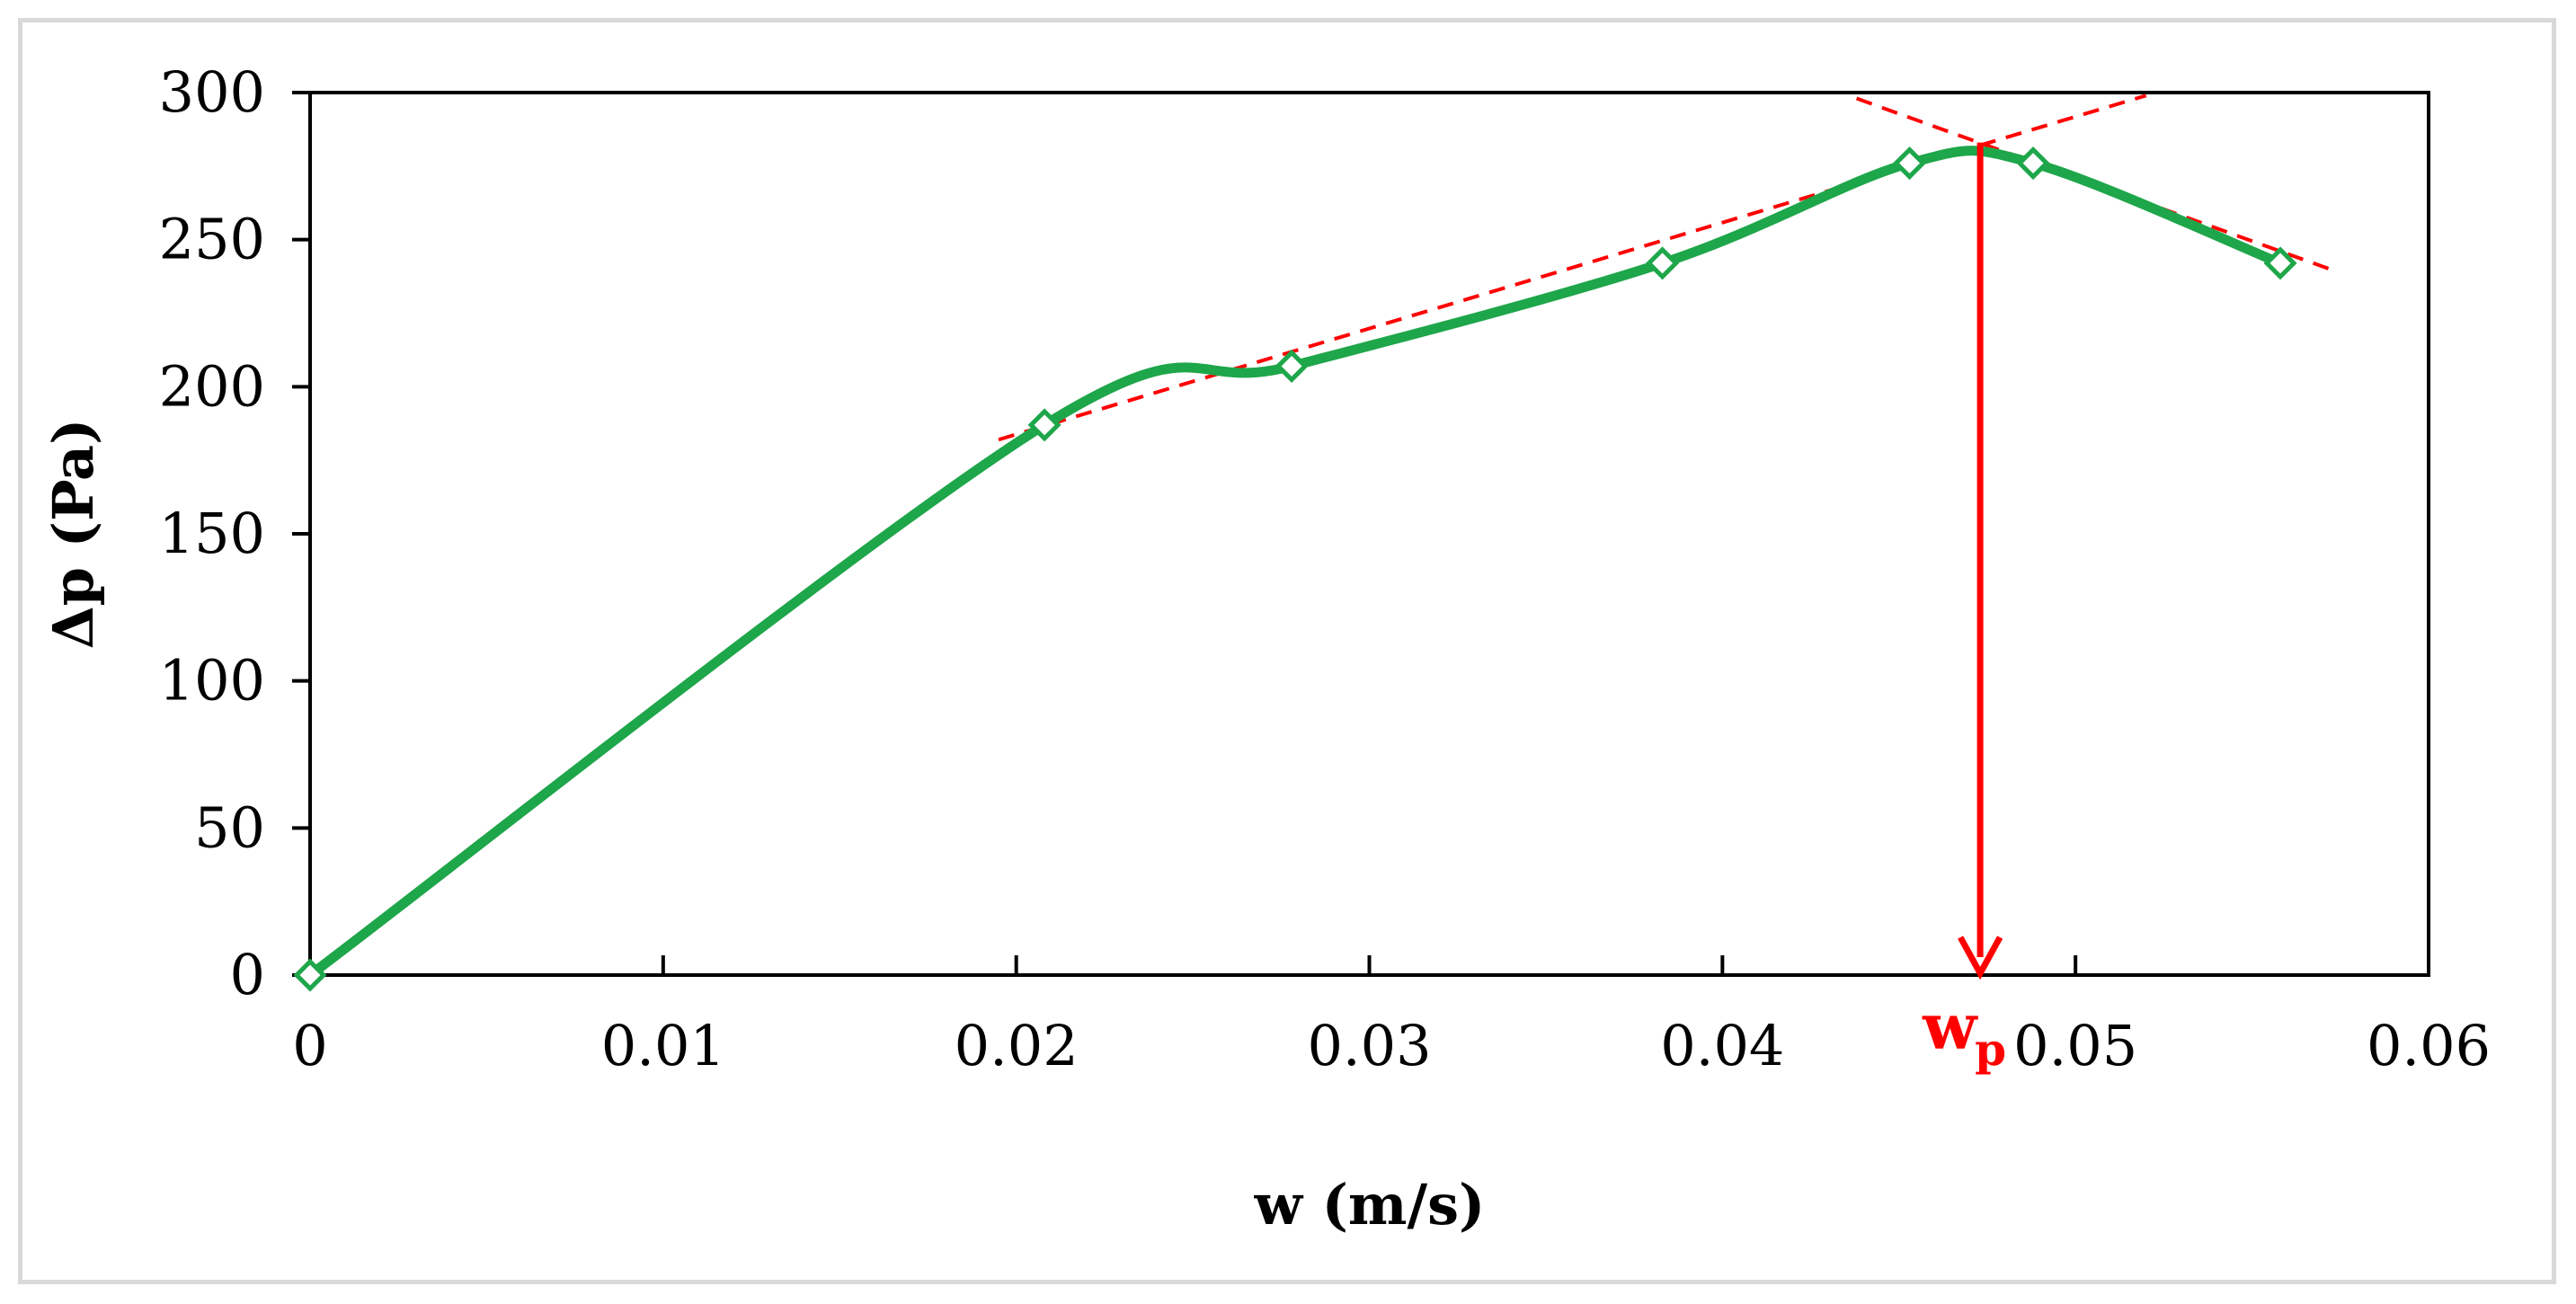 This screenshot has width=2576, height=1304. Describe the element at coordinates (212, 240) in the screenshot. I see `y-tick-label: 250` at that location.